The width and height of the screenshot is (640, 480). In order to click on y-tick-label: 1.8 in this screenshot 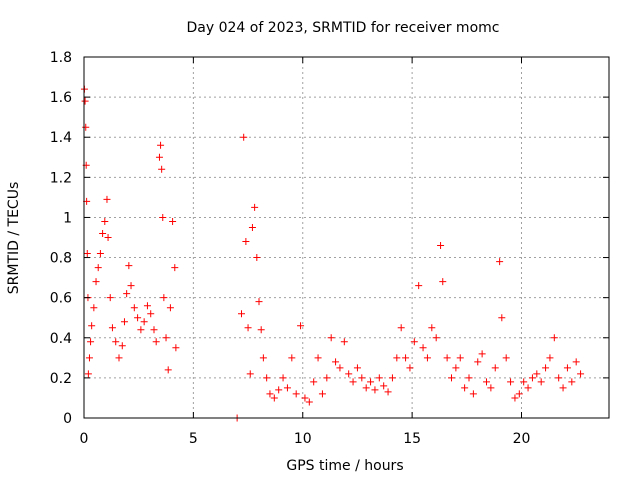, I will do `click(61, 58)`.